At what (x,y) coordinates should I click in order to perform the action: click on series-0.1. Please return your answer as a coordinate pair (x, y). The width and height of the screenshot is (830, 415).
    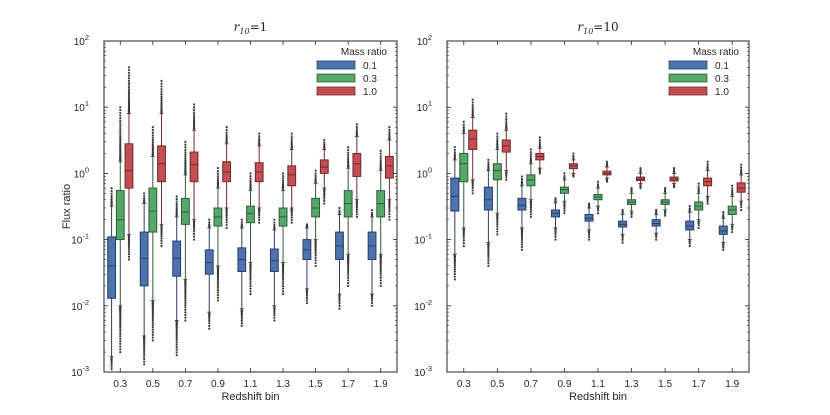
    Looking at the image, I should click on (242, 278).